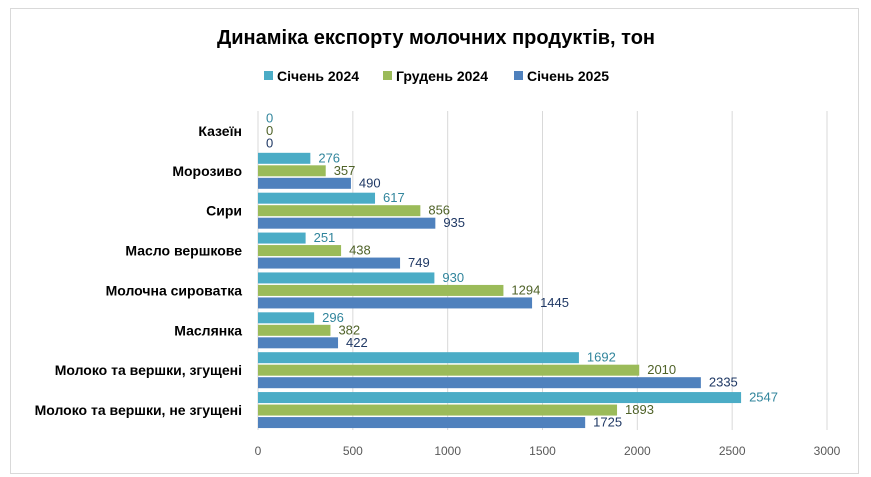  What do you see at coordinates (353, 451) in the screenshot?
I see `x-tick-label-1: 500` at bounding box center [353, 451].